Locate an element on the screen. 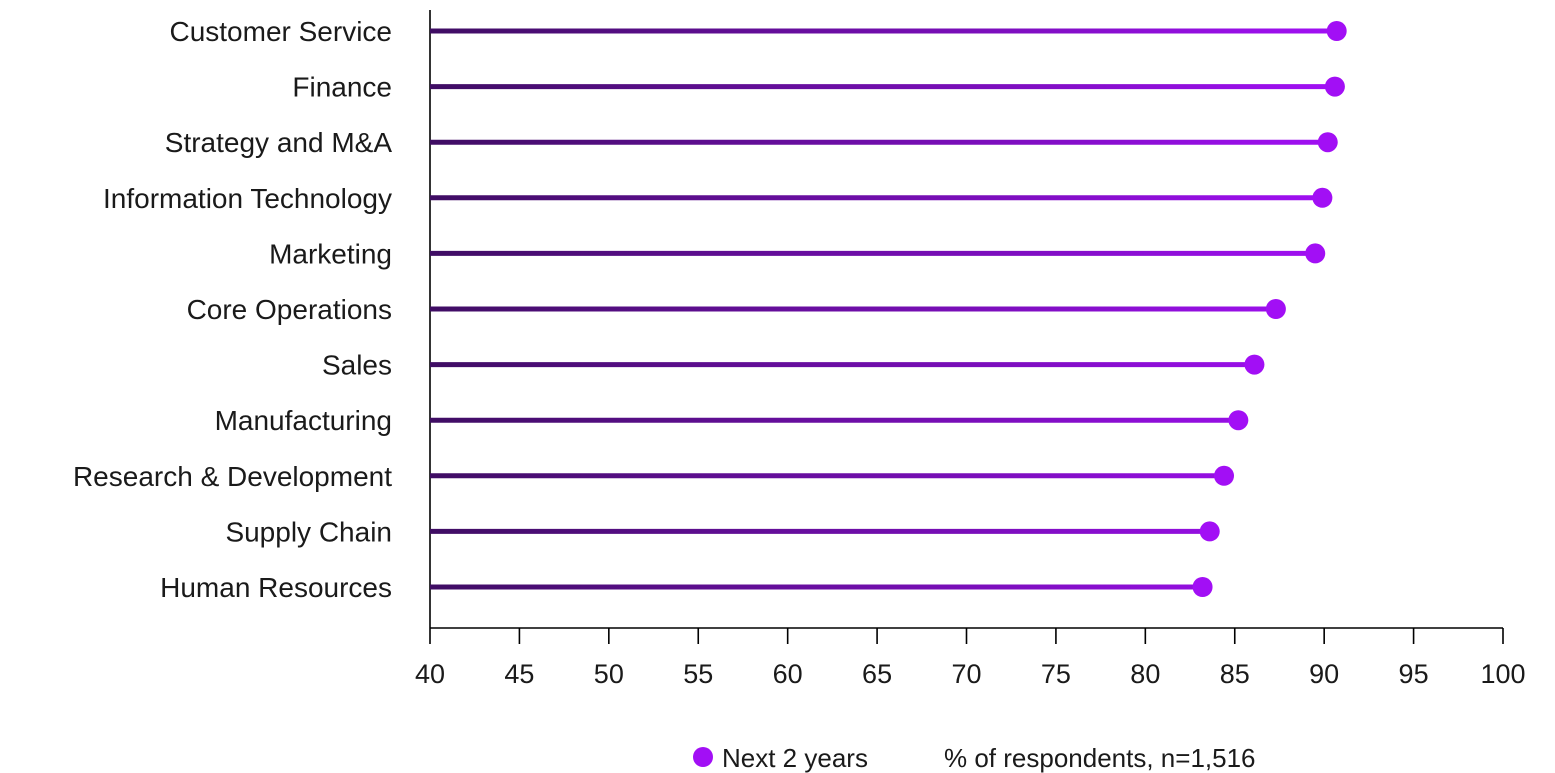 Image resolution: width=1555 pixels, height=773 pixels. legend: Next 2 years % of respondents, n=1,516 is located at coordinates (974, 758).